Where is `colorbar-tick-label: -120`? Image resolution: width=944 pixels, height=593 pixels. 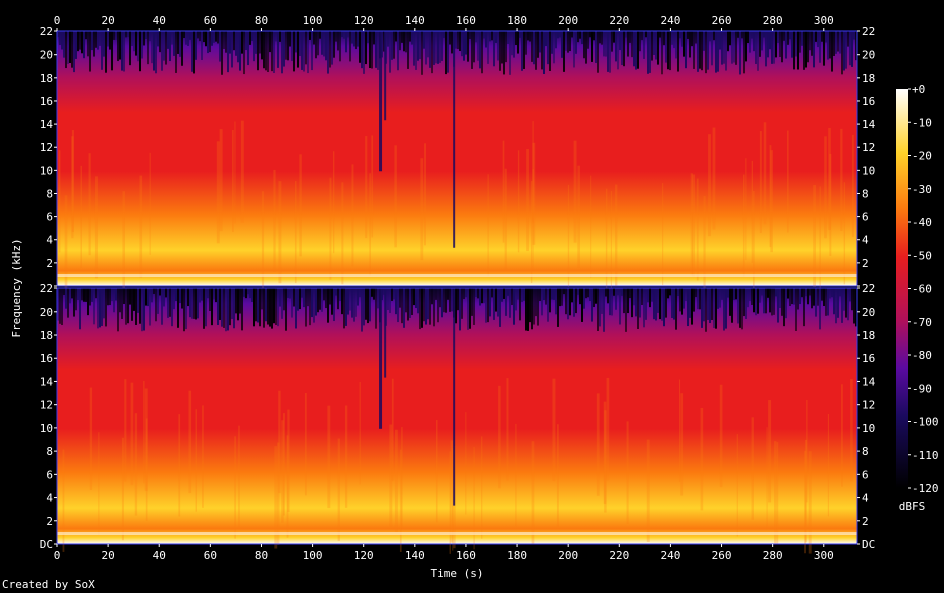 colorbar-tick-label: -120 is located at coordinates (925, 488).